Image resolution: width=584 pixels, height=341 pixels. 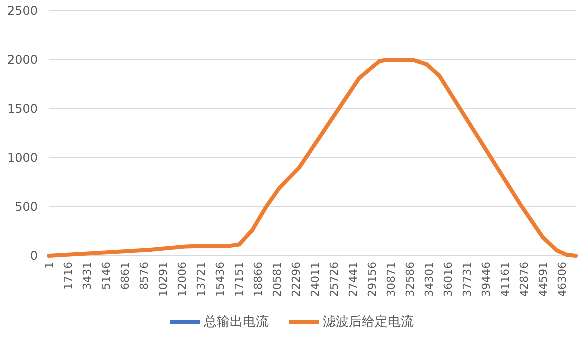 I want to click on x-tick-label: 1, so click(x=49, y=265).